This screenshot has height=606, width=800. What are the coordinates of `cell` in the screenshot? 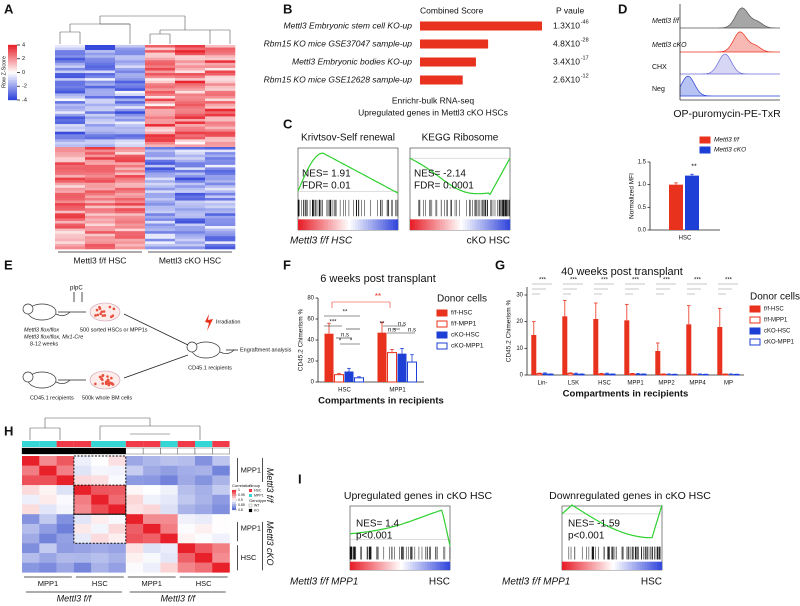 It's located at (106, 382).